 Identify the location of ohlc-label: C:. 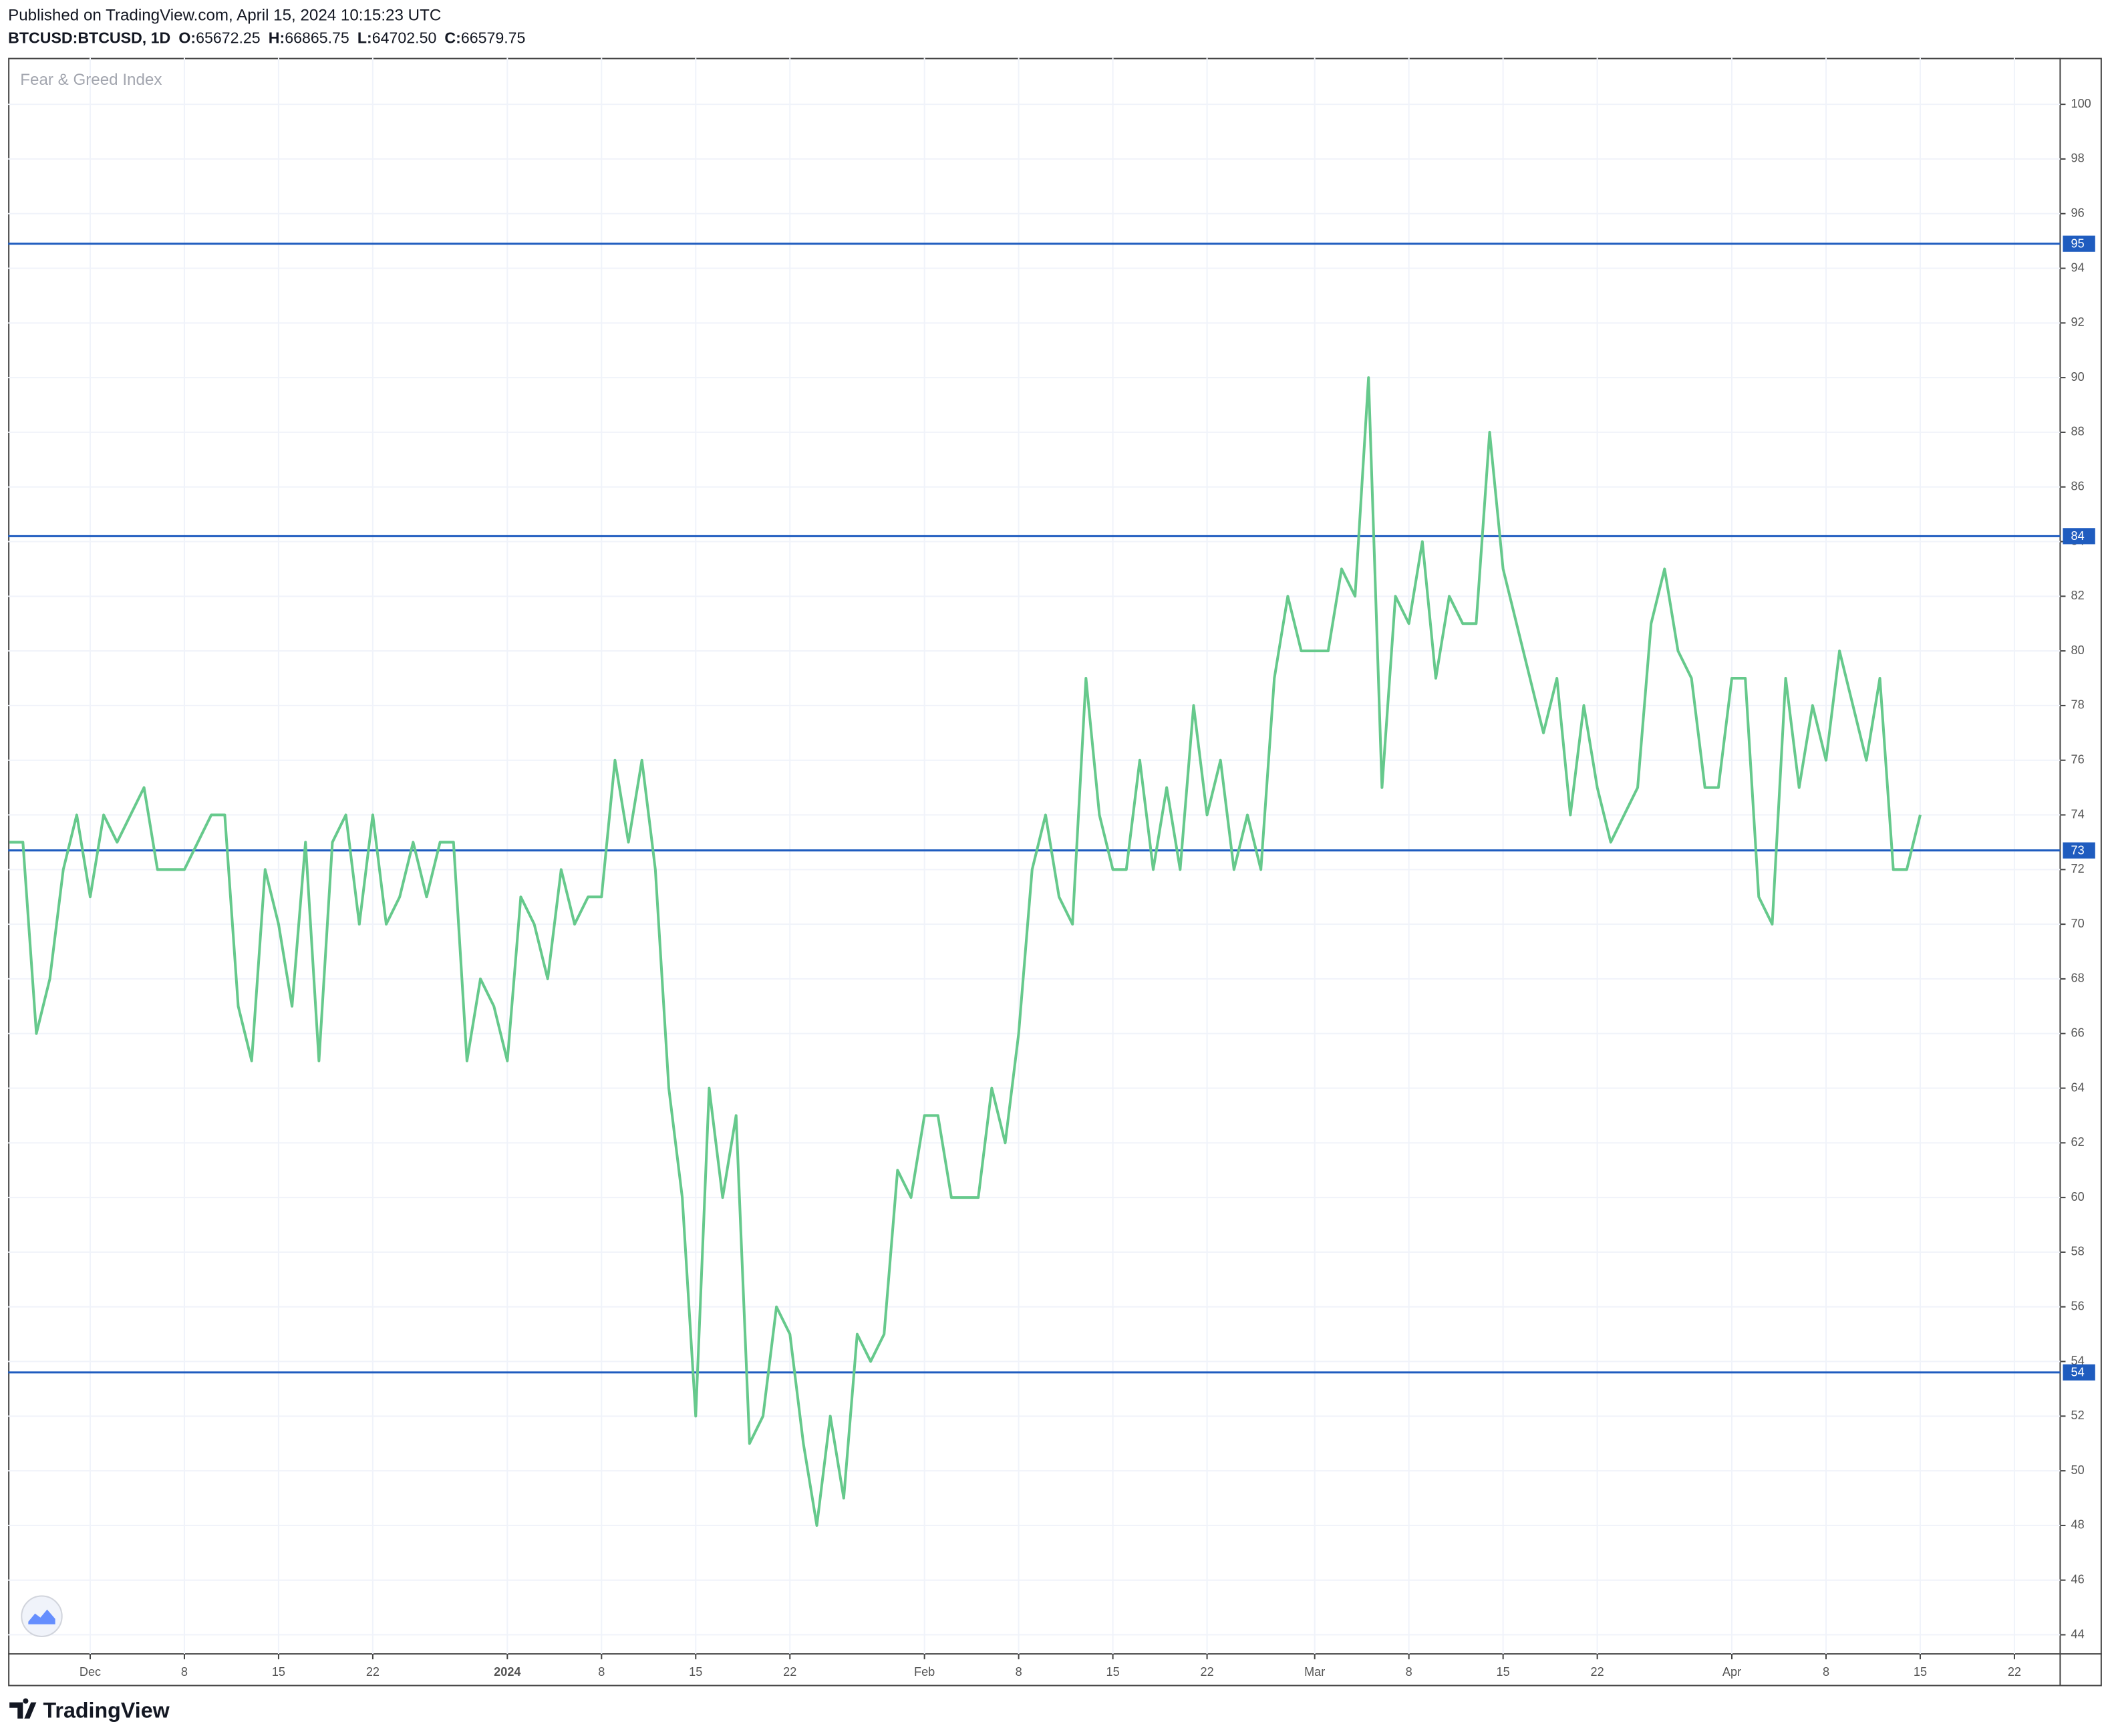
(452, 38).